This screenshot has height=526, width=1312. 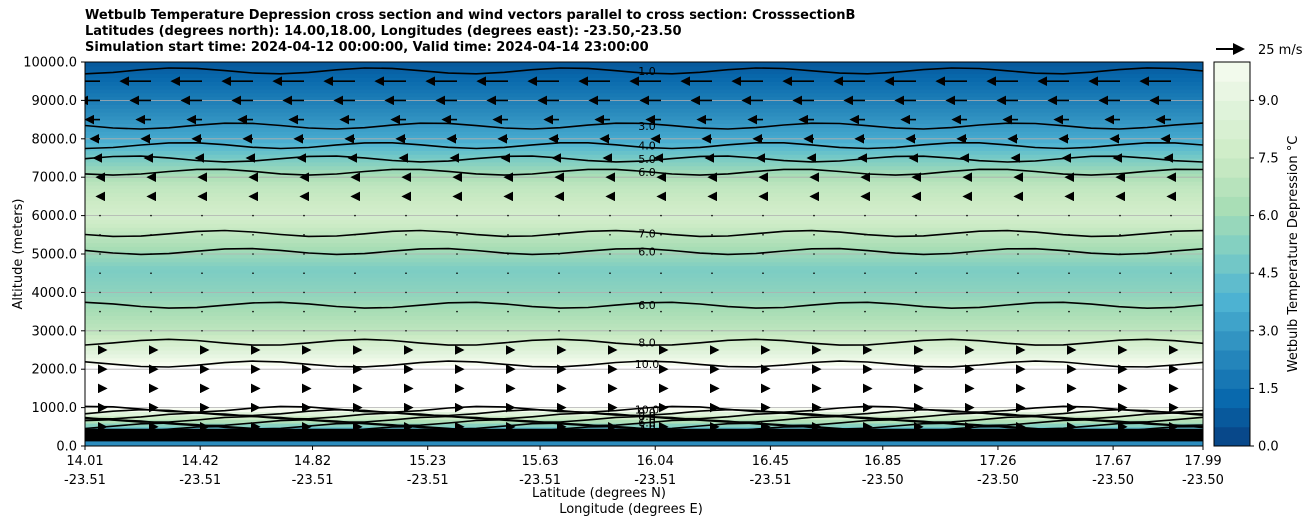 What do you see at coordinates (1268, 216) in the screenshot?
I see `colorbar-tick-label: 6.0` at bounding box center [1268, 216].